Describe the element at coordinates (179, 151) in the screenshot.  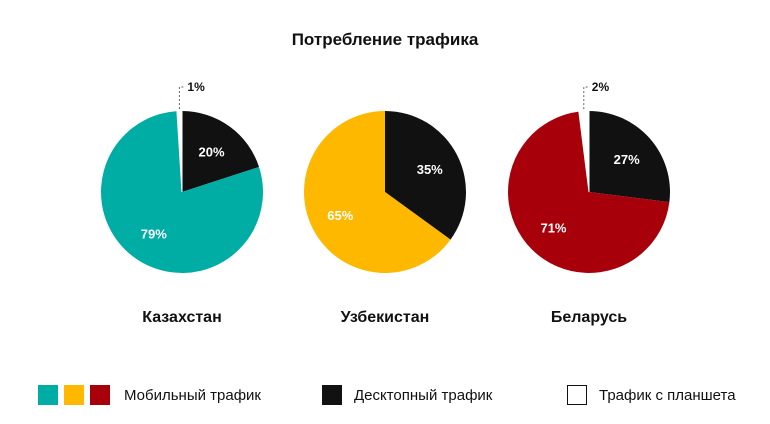
I see `slice-tablet-казахстан` at that location.